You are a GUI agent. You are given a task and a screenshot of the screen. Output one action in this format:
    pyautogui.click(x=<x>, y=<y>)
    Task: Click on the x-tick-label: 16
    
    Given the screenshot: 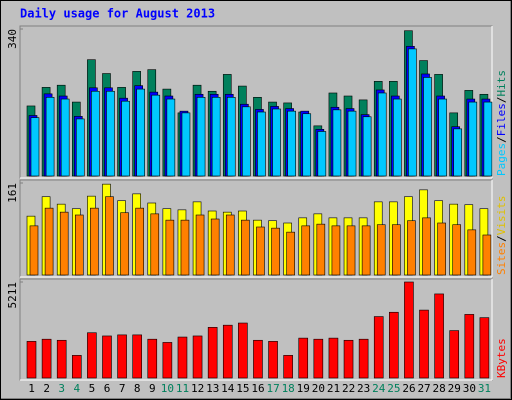 What is the action you would take?
    pyautogui.click(x=257, y=388)
    